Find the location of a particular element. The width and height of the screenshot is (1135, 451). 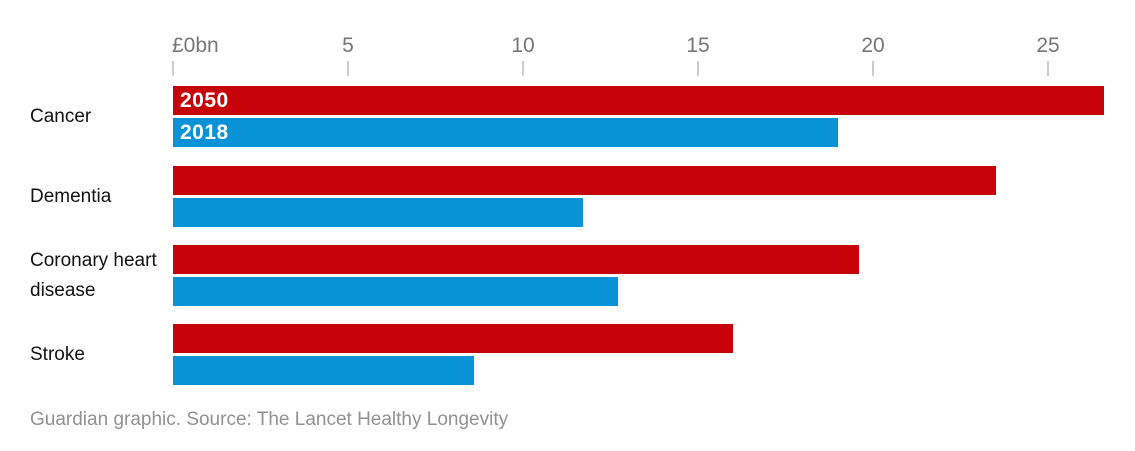

axis-tick-label-25: 25 is located at coordinates (1048, 45).